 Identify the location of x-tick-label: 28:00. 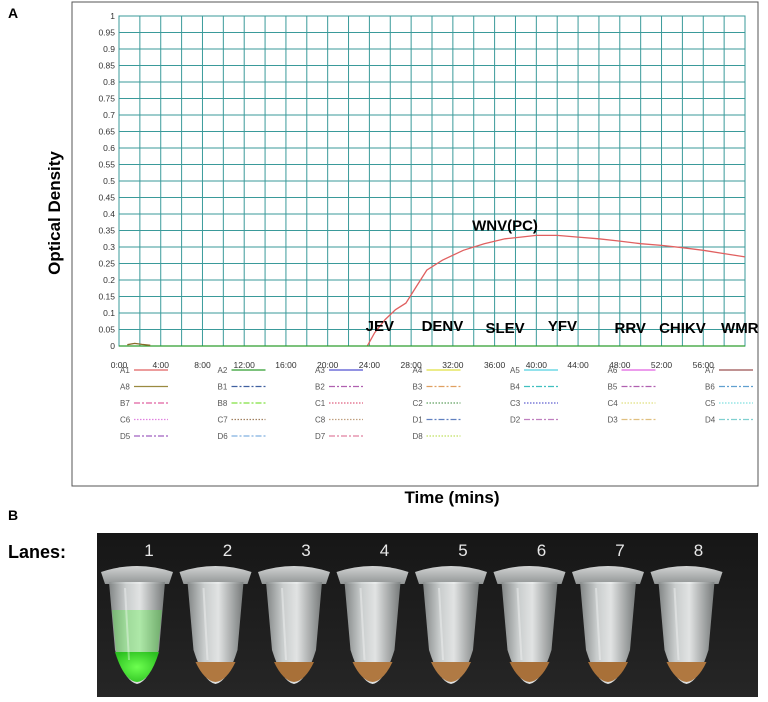
(411, 365).